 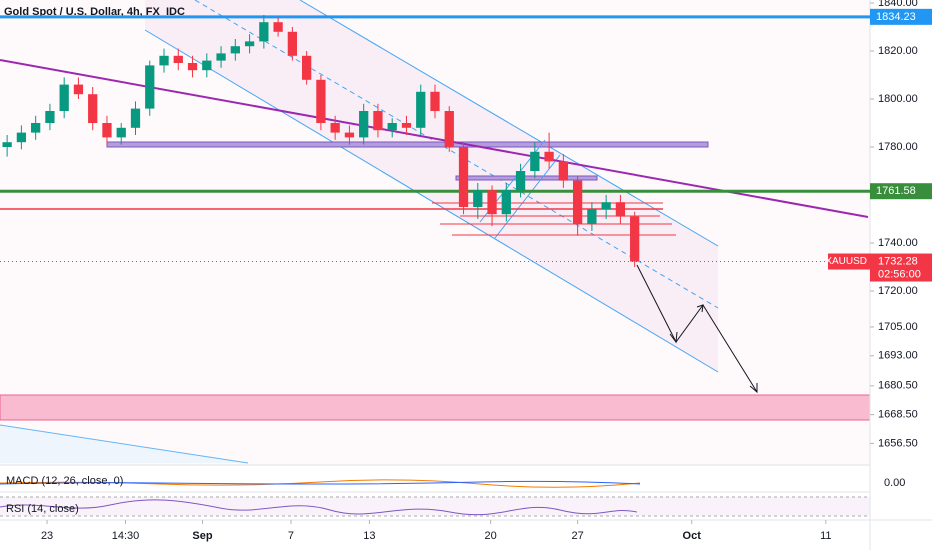 I want to click on y-tick-label: 1820.00, so click(x=898, y=51).